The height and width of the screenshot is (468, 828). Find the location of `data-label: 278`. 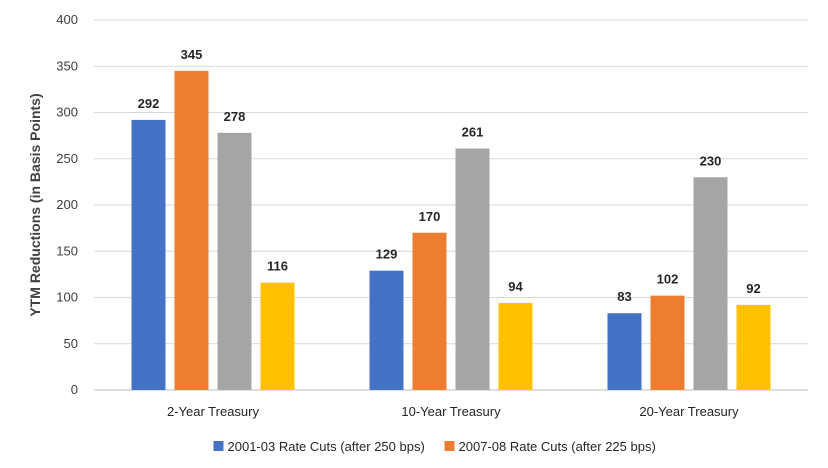

data-label: 278 is located at coordinates (235, 116).